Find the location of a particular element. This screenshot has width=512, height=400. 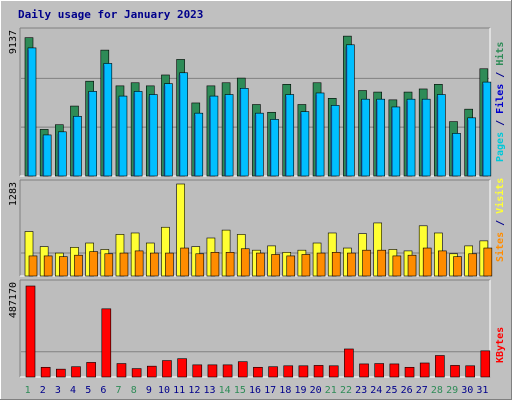

x-tick-label-16: 16 is located at coordinates (255, 390).